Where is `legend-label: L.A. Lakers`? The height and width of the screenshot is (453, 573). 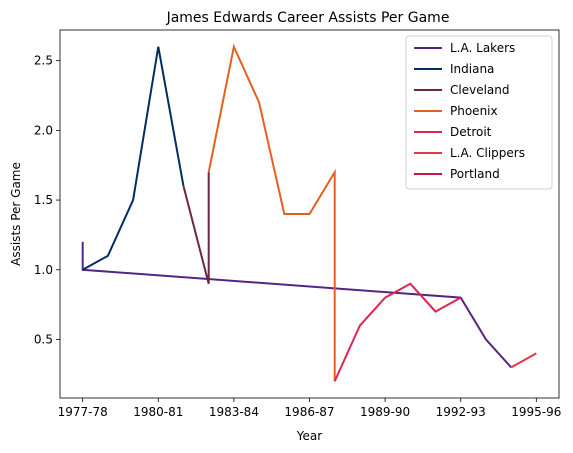
legend-label: L.A. Lakers is located at coordinates (482, 48).